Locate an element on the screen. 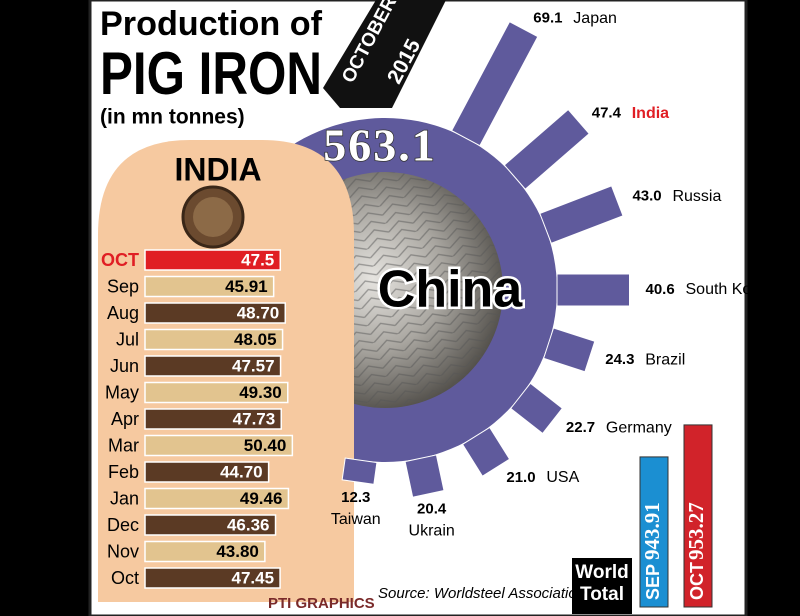  month-label: Feb is located at coordinates (123, 472).